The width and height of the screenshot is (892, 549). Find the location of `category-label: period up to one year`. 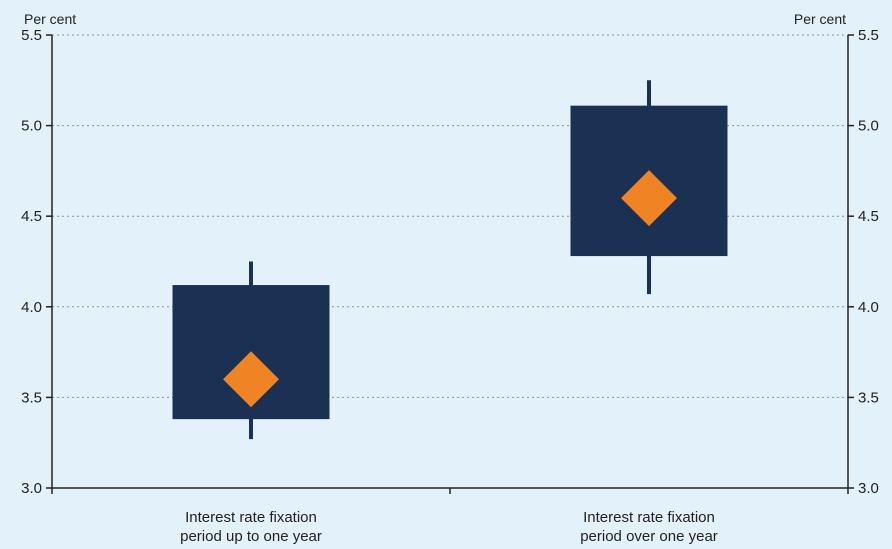

category-label: period up to one year is located at coordinates (251, 536).